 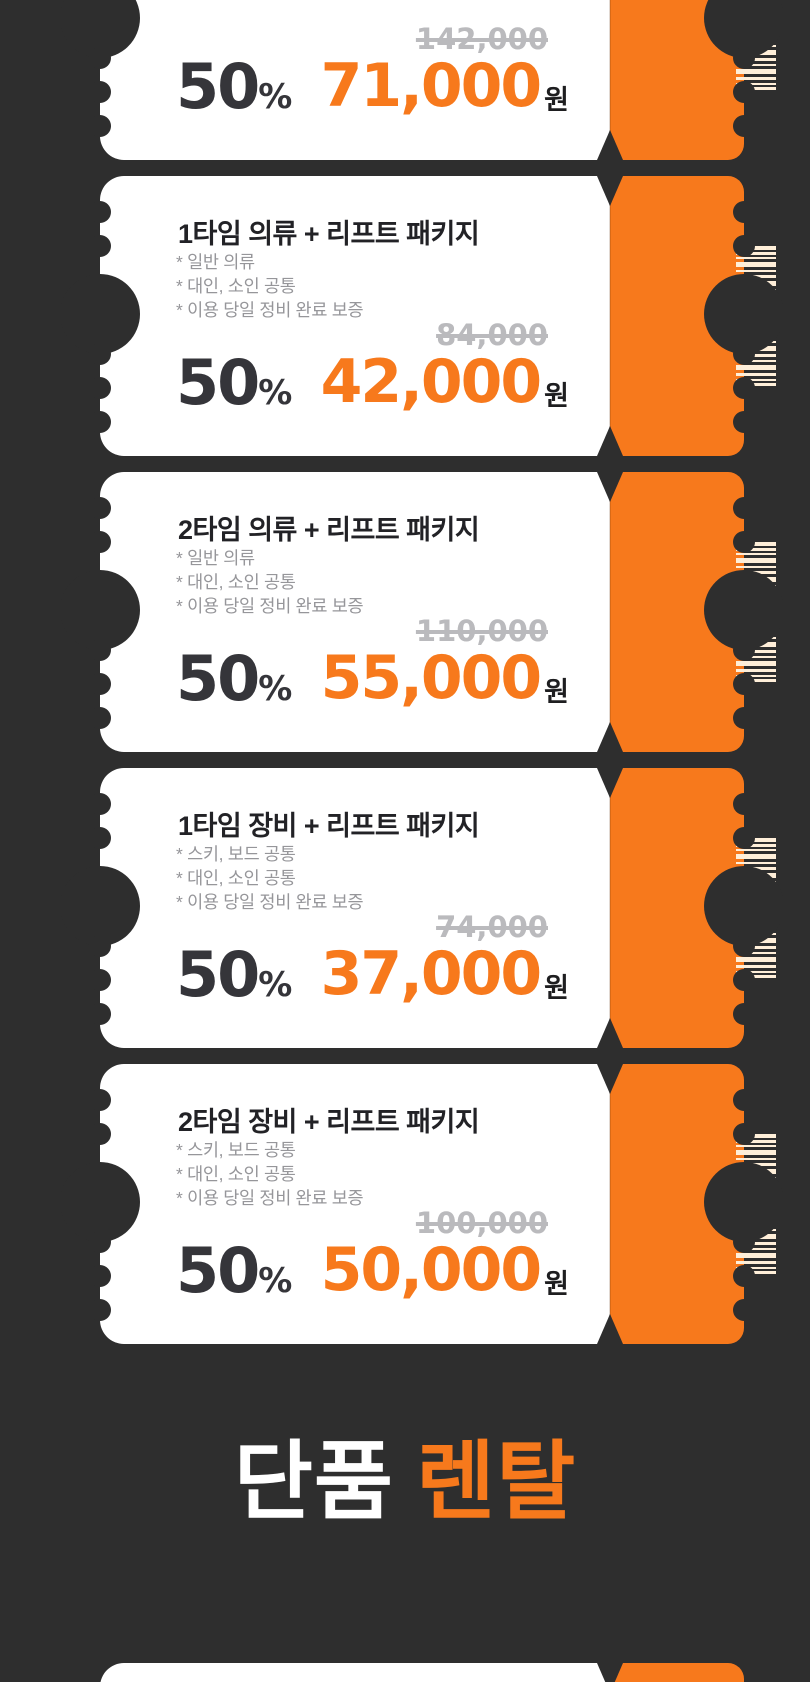 What do you see at coordinates (677, 1672) in the screenshot?
I see `ticket-stub` at bounding box center [677, 1672].